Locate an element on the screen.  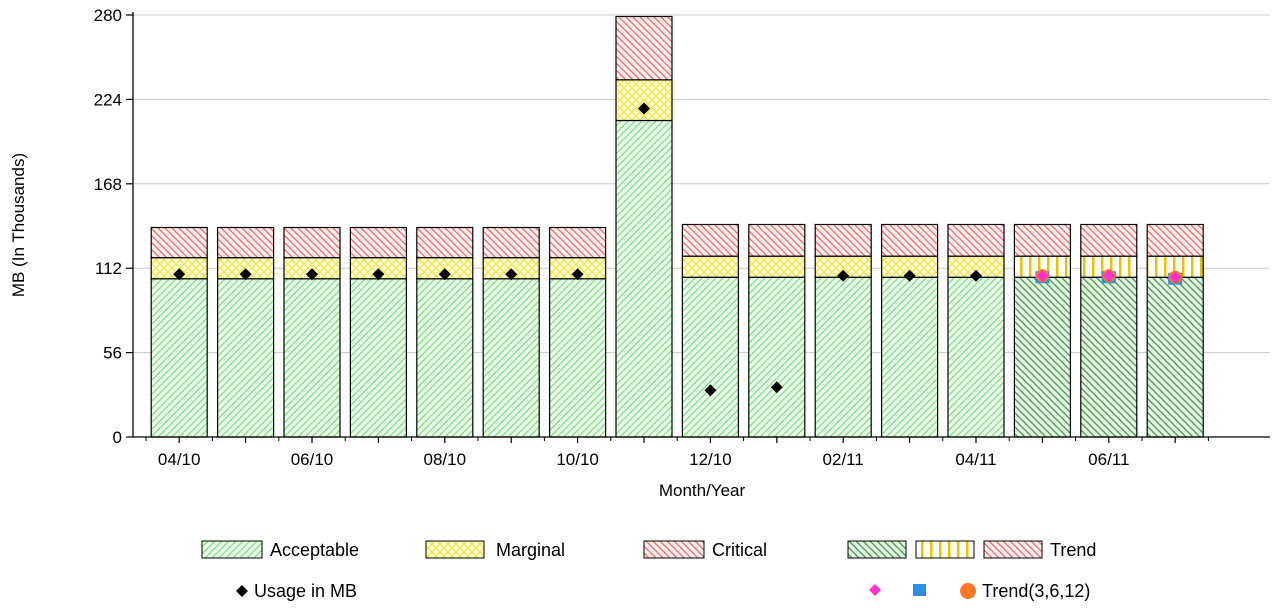
x-tick-label: 12/10 is located at coordinates (710, 459).